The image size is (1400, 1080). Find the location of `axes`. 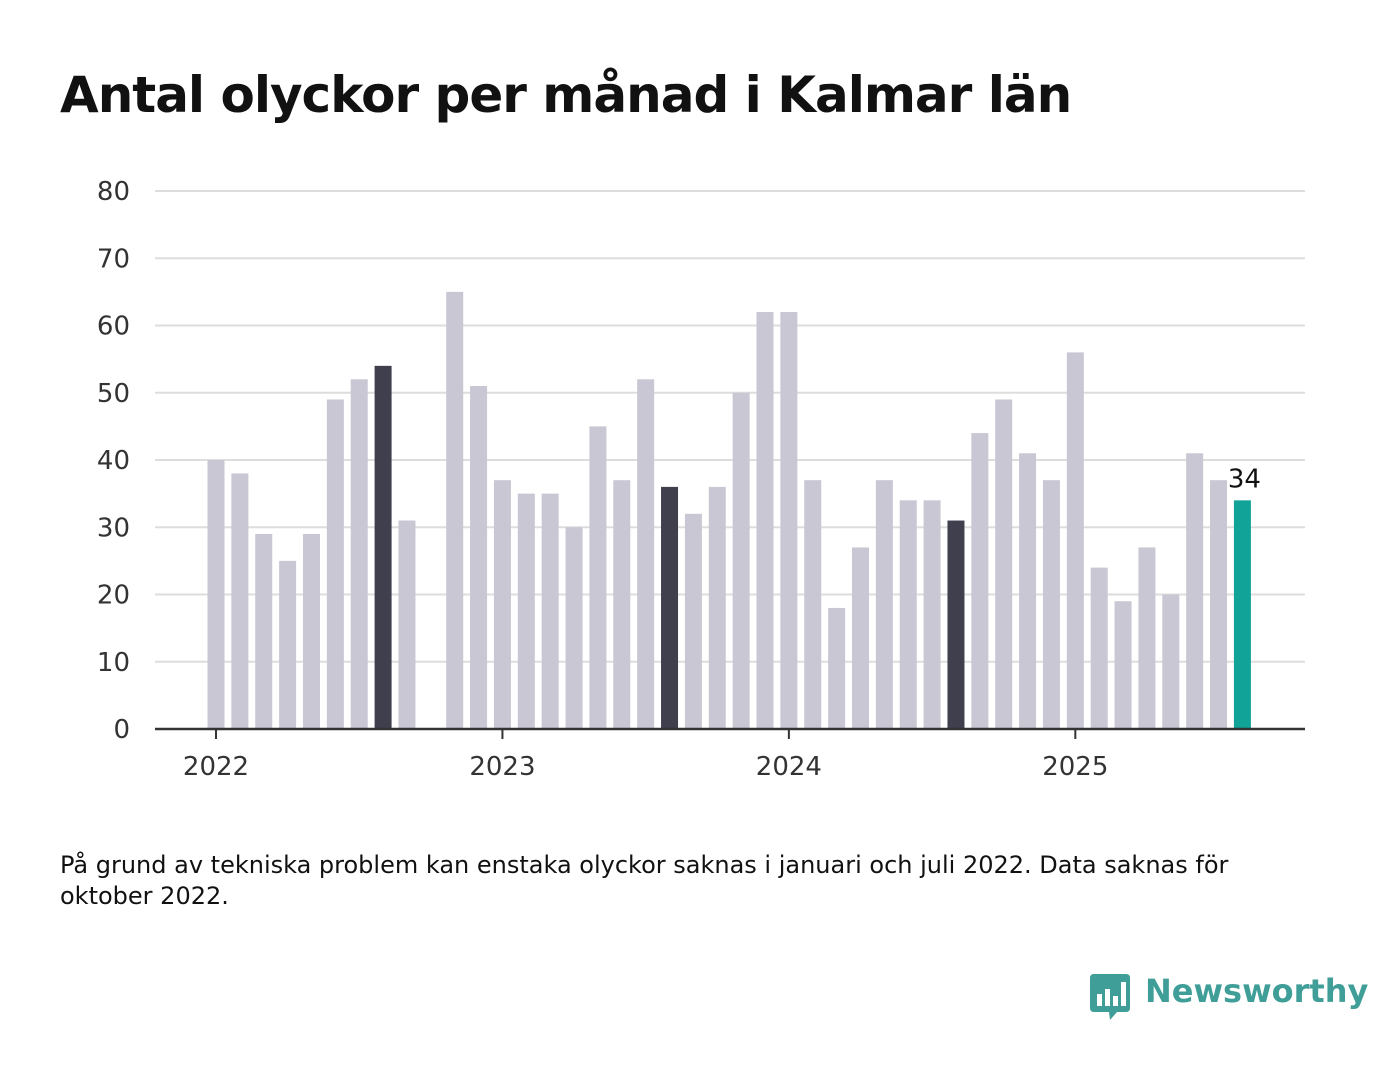

axes is located at coordinates (730, 733).